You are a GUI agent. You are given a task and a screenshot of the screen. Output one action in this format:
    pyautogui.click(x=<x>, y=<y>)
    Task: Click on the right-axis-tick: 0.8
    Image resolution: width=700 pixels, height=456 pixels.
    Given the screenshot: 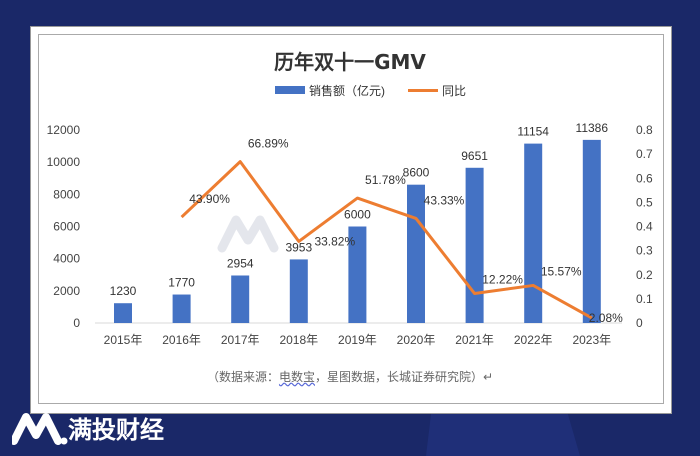 What is the action you would take?
    pyautogui.click(x=644, y=130)
    